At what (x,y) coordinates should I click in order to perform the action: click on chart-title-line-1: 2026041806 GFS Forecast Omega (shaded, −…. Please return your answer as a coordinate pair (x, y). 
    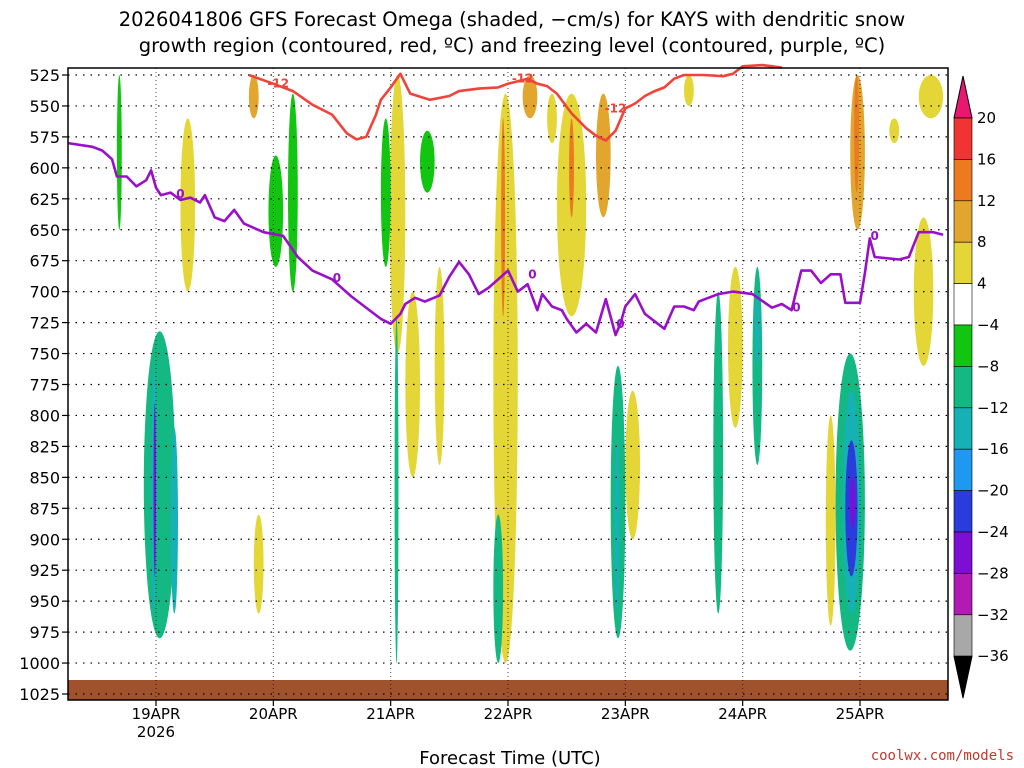
    Looking at the image, I should click on (512, 19).